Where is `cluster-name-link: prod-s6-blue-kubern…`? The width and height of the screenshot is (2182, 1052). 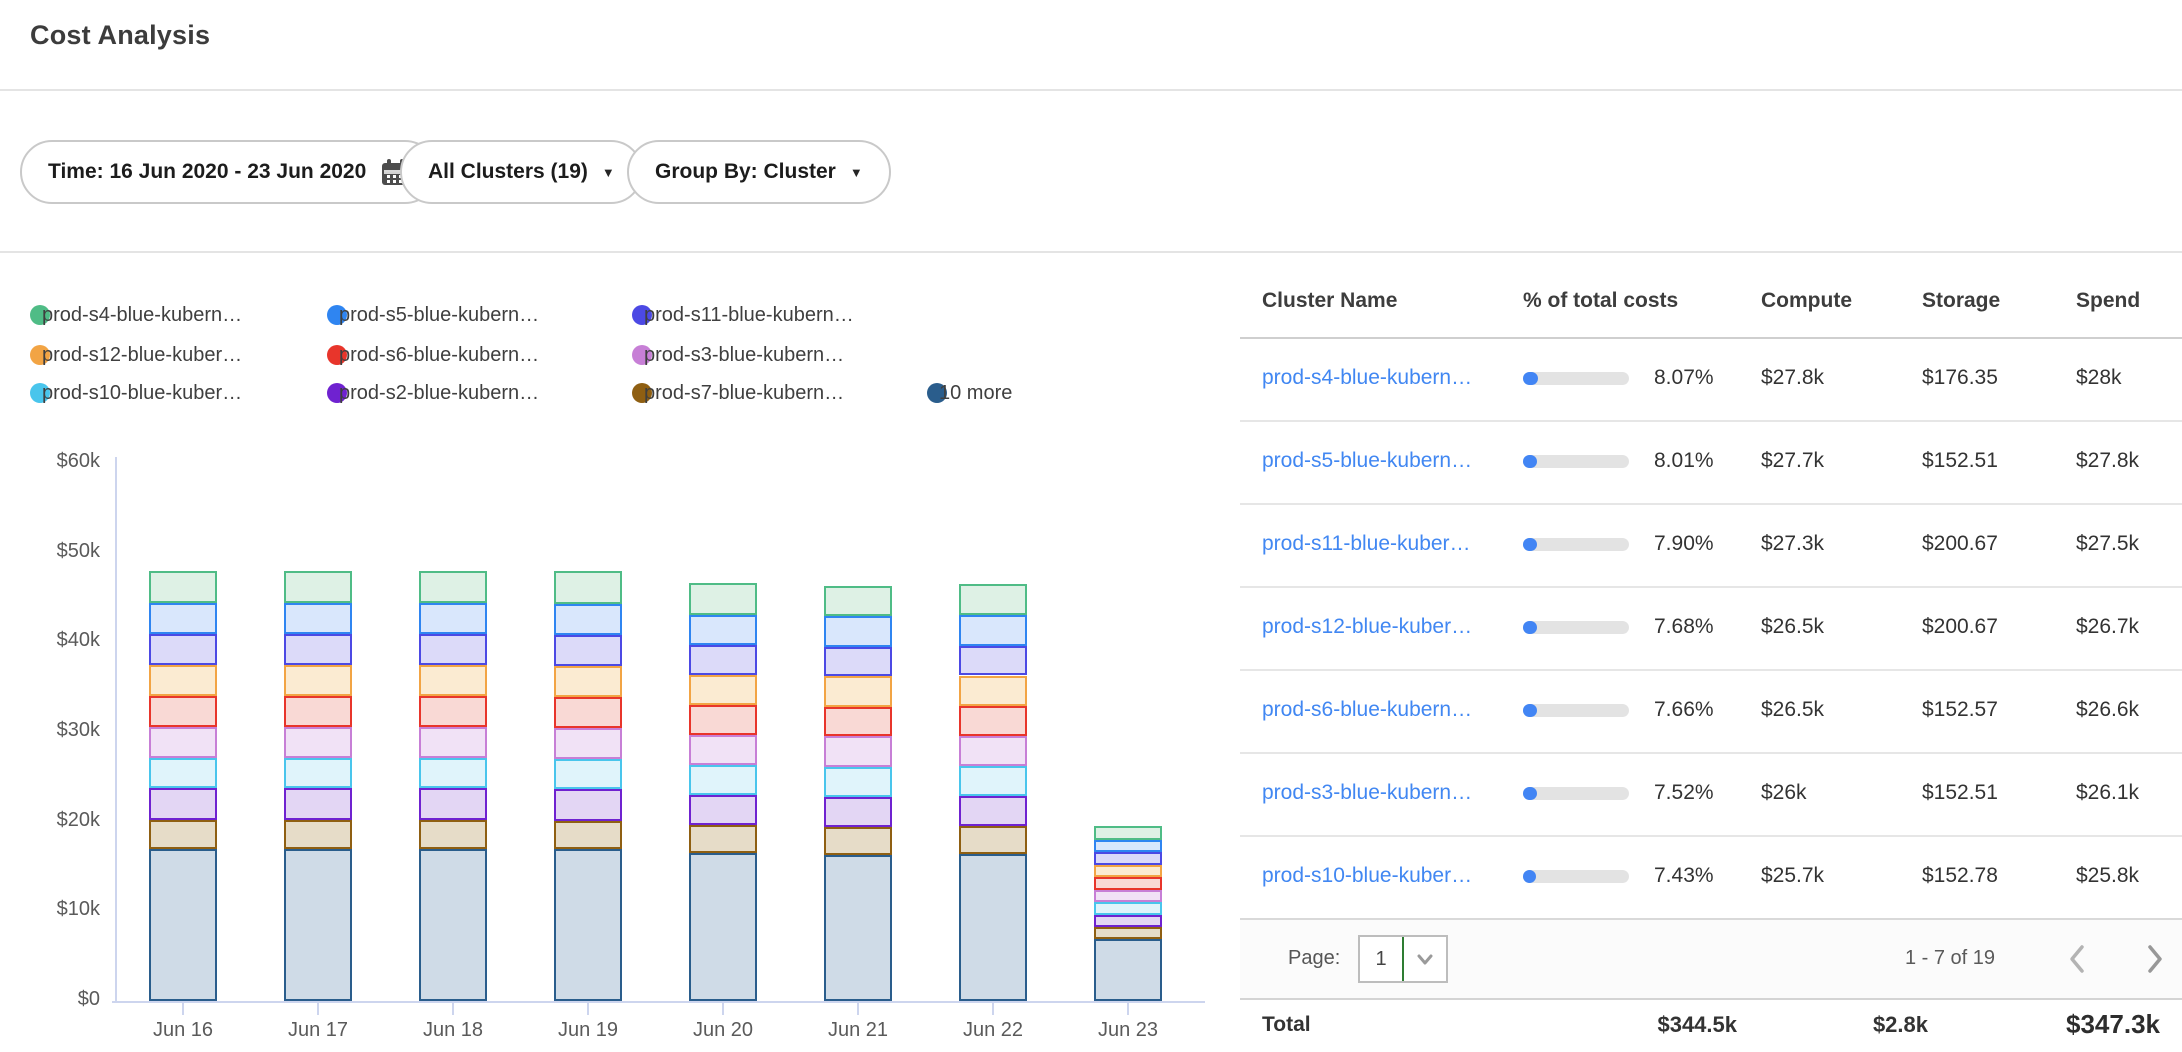 cluster-name-link: prod-s6-blue-kubern… is located at coordinates (1367, 709).